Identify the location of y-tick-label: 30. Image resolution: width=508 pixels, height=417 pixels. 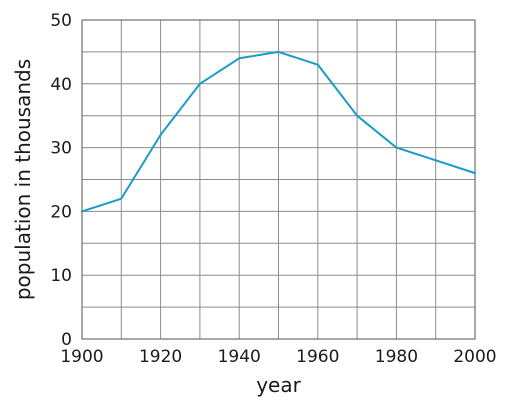
(61, 149).